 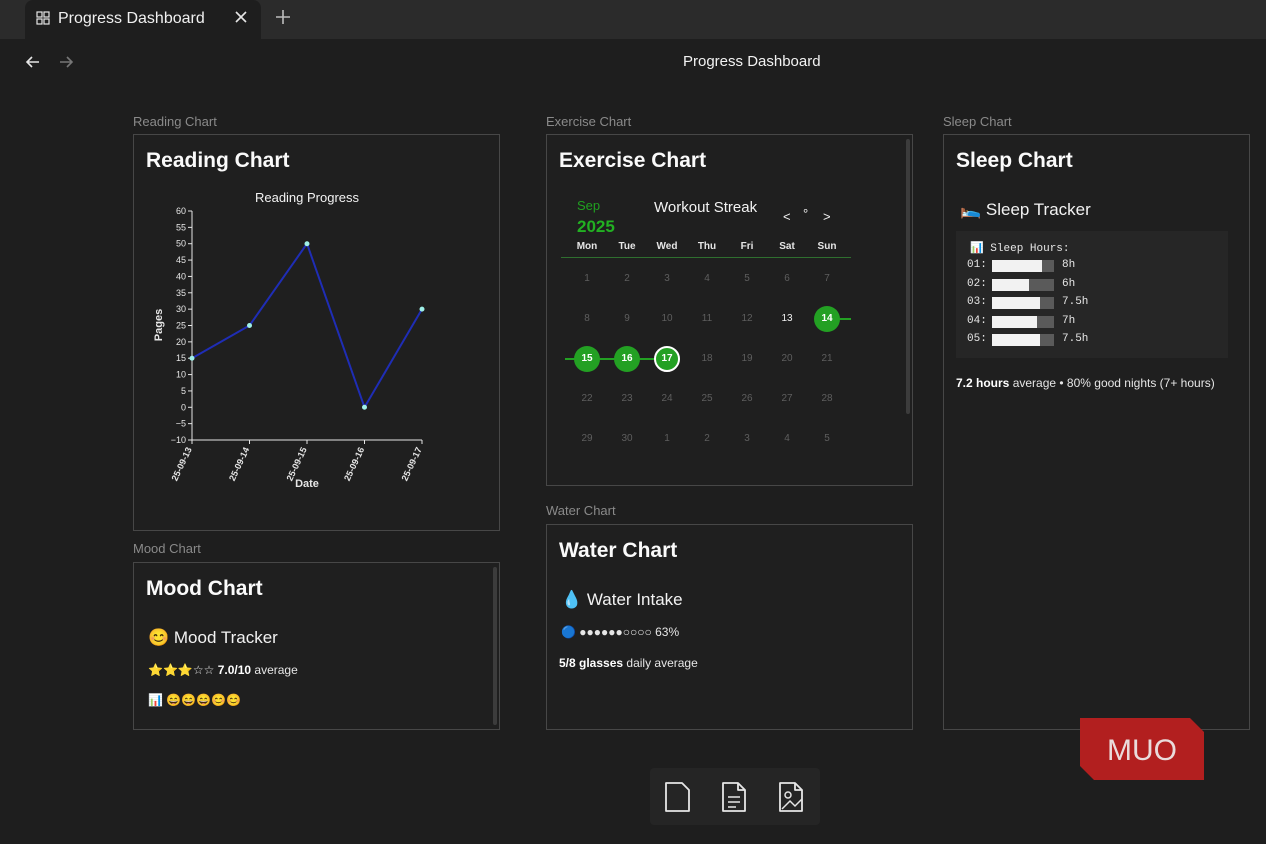 I want to click on muo-logo: MUO, so click(x=1142, y=749).